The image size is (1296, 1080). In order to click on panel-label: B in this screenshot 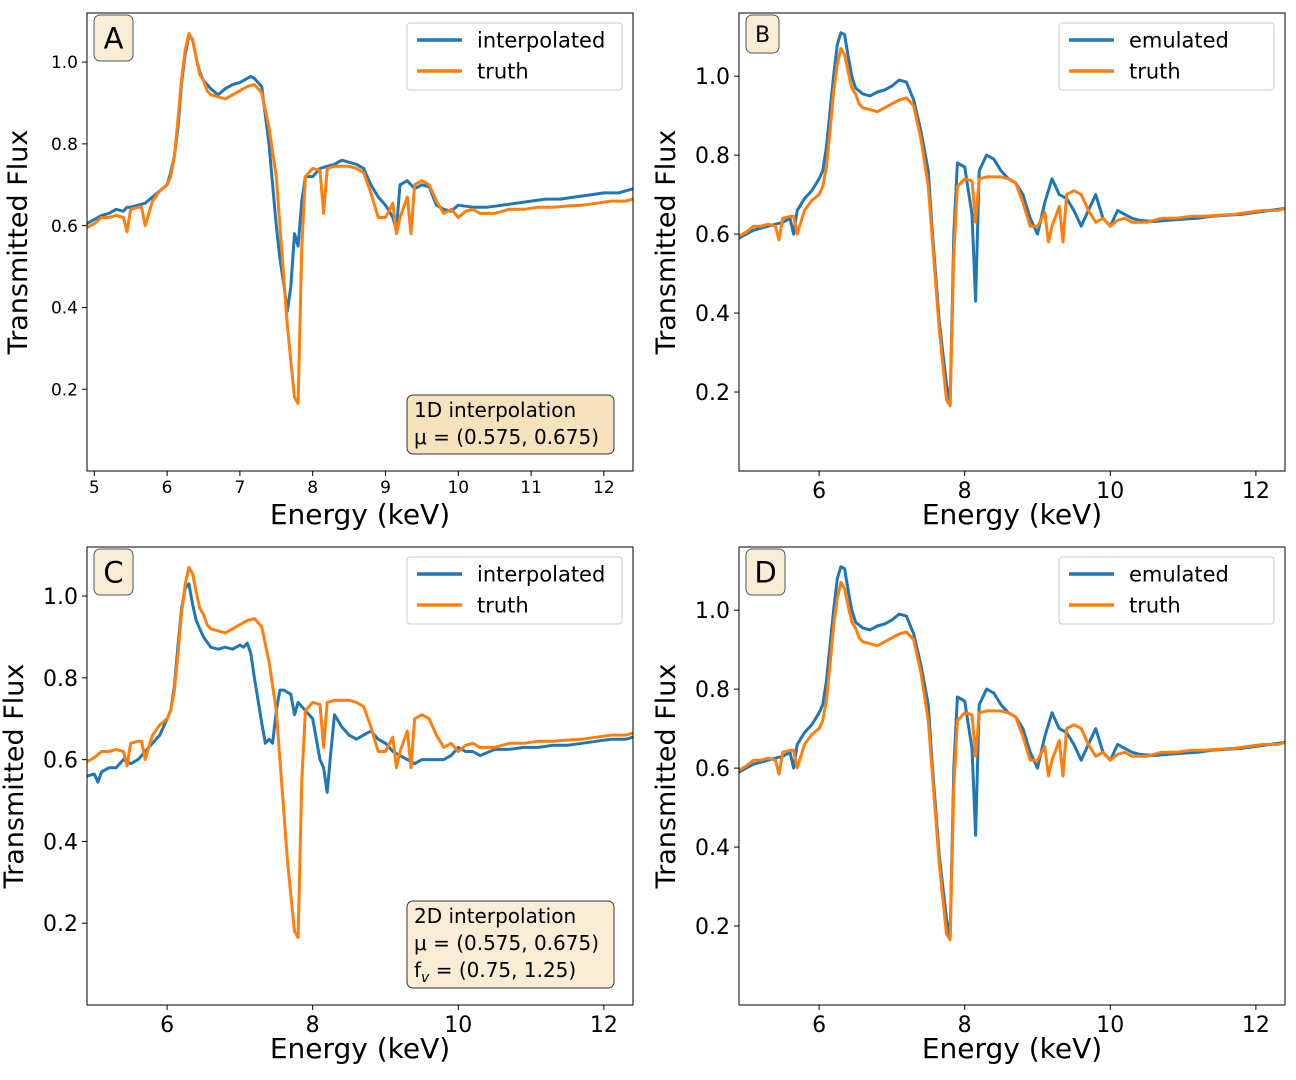, I will do `click(762, 35)`.